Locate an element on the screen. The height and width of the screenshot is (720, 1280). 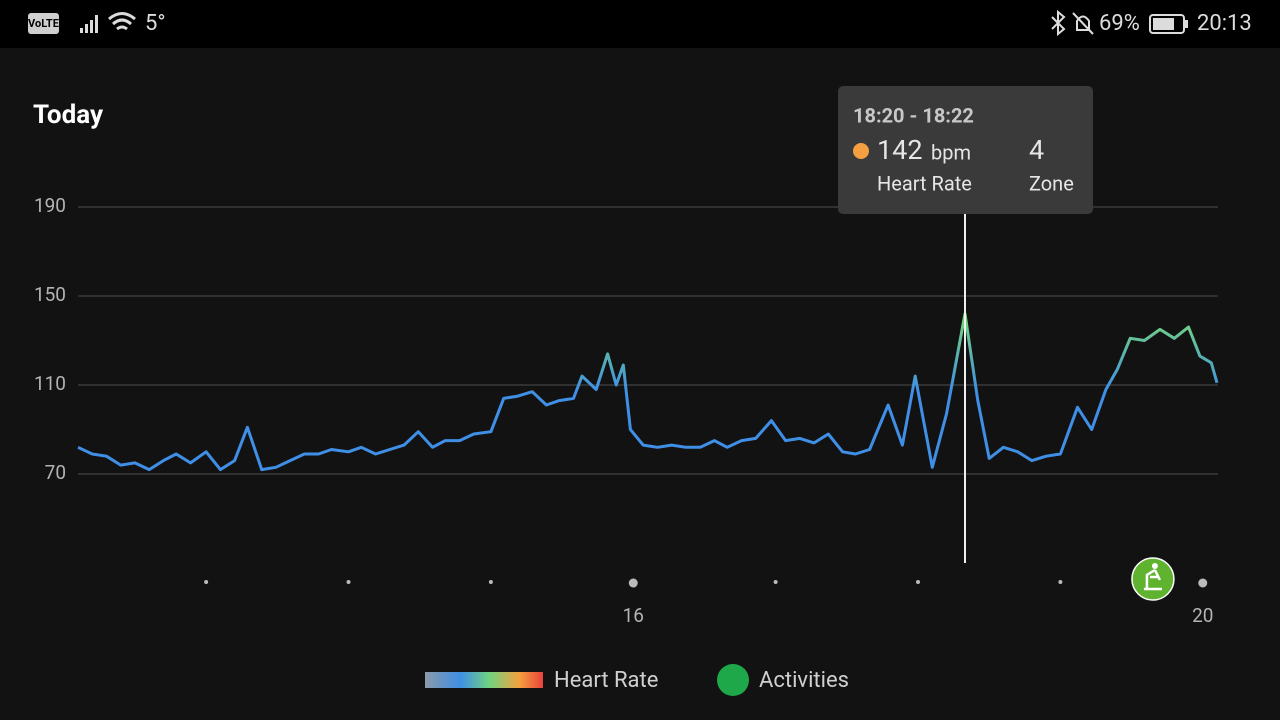
mute-icon is located at coordinates (1083, 23).